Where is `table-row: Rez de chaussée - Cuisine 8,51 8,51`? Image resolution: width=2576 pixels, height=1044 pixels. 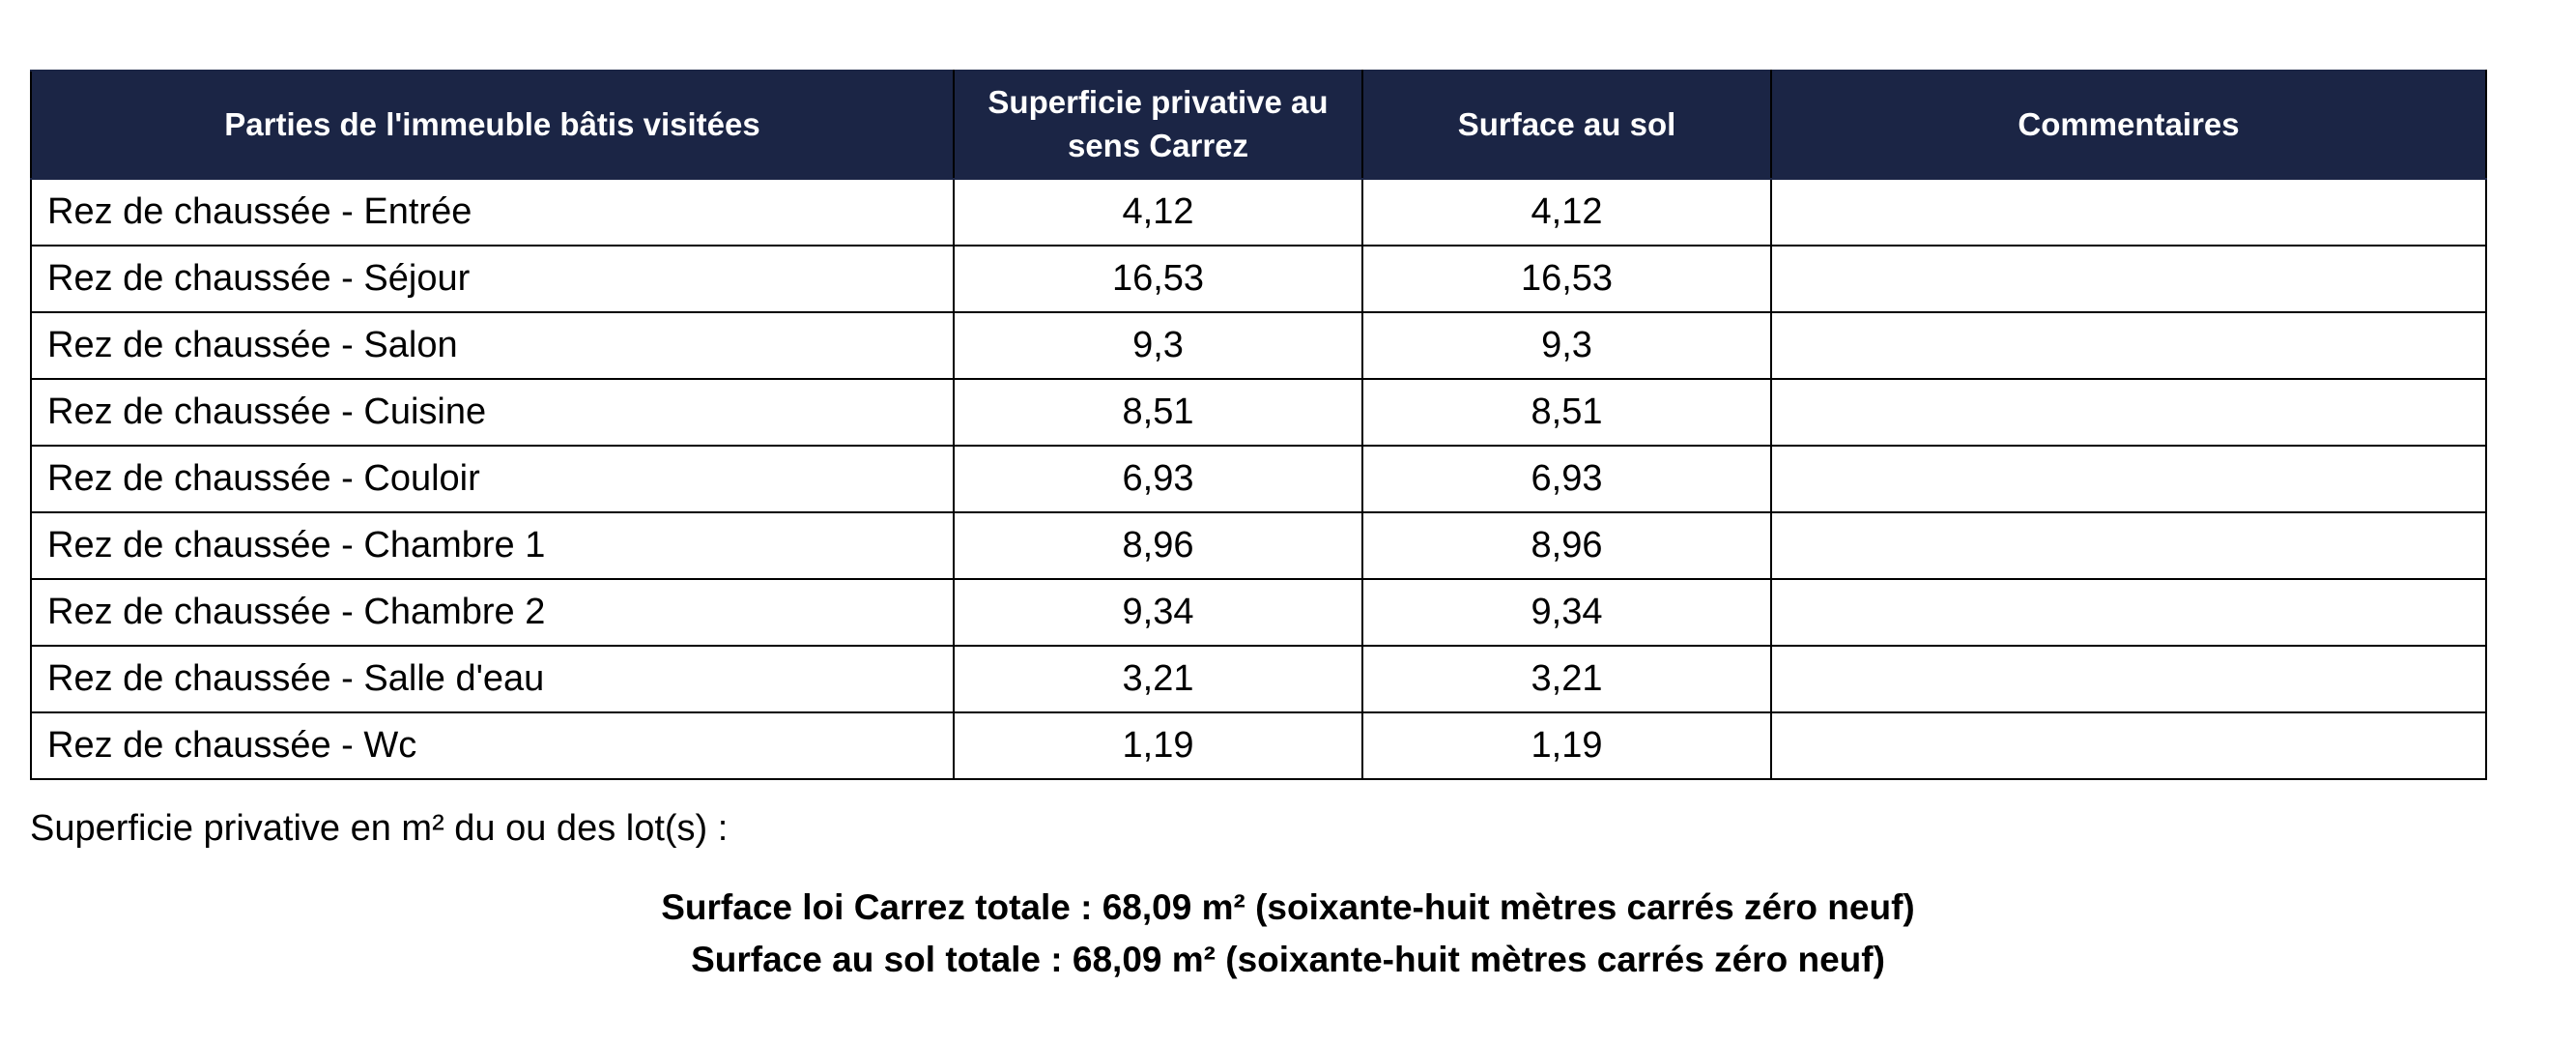
table-row: Rez de chaussée - Cuisine 8,51 8,51 is located at coordinates (1259, 413).